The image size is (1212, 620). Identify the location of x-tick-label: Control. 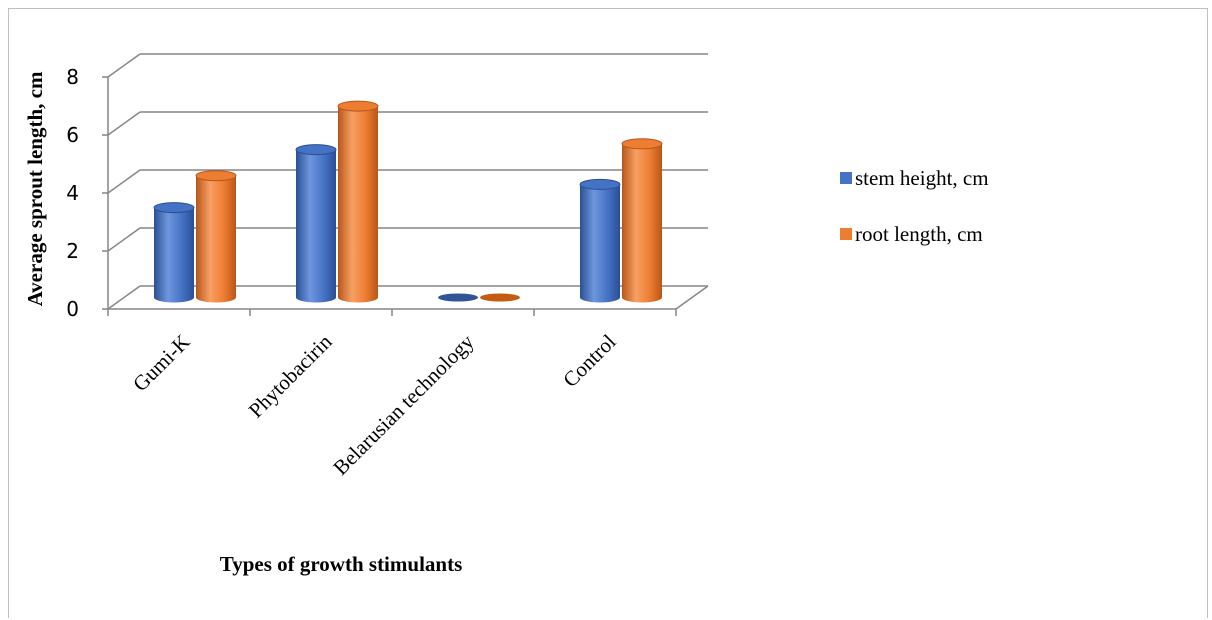
(589, 360).